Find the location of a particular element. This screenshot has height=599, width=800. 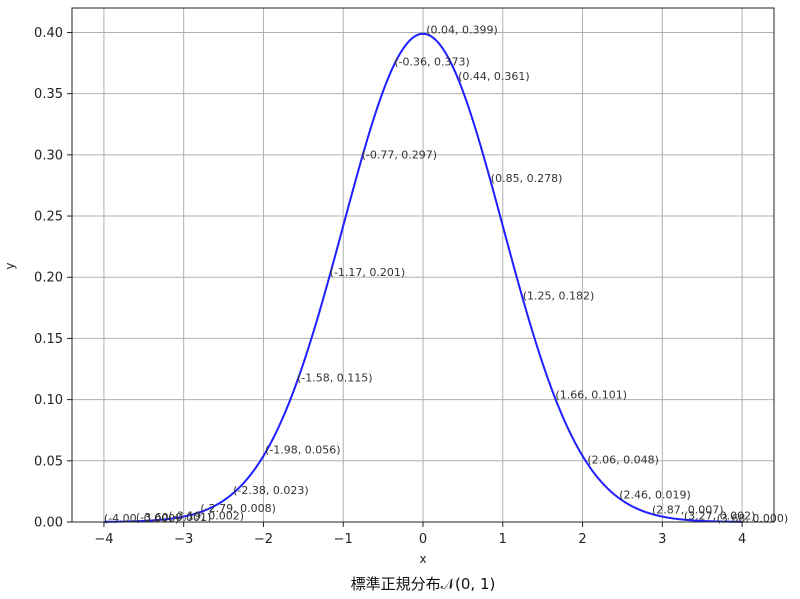

y-tick-label: 0.40 is located at coordinates (48, 33).